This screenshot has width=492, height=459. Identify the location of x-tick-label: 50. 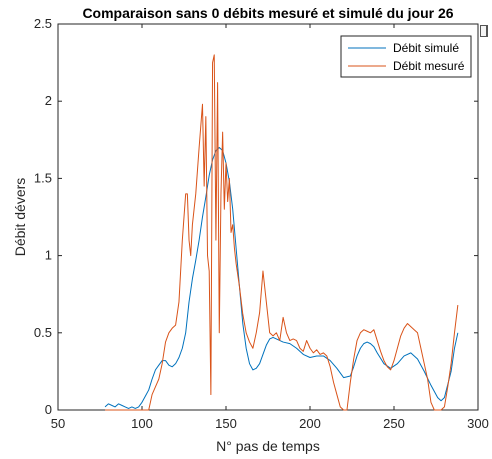
(58, 423).